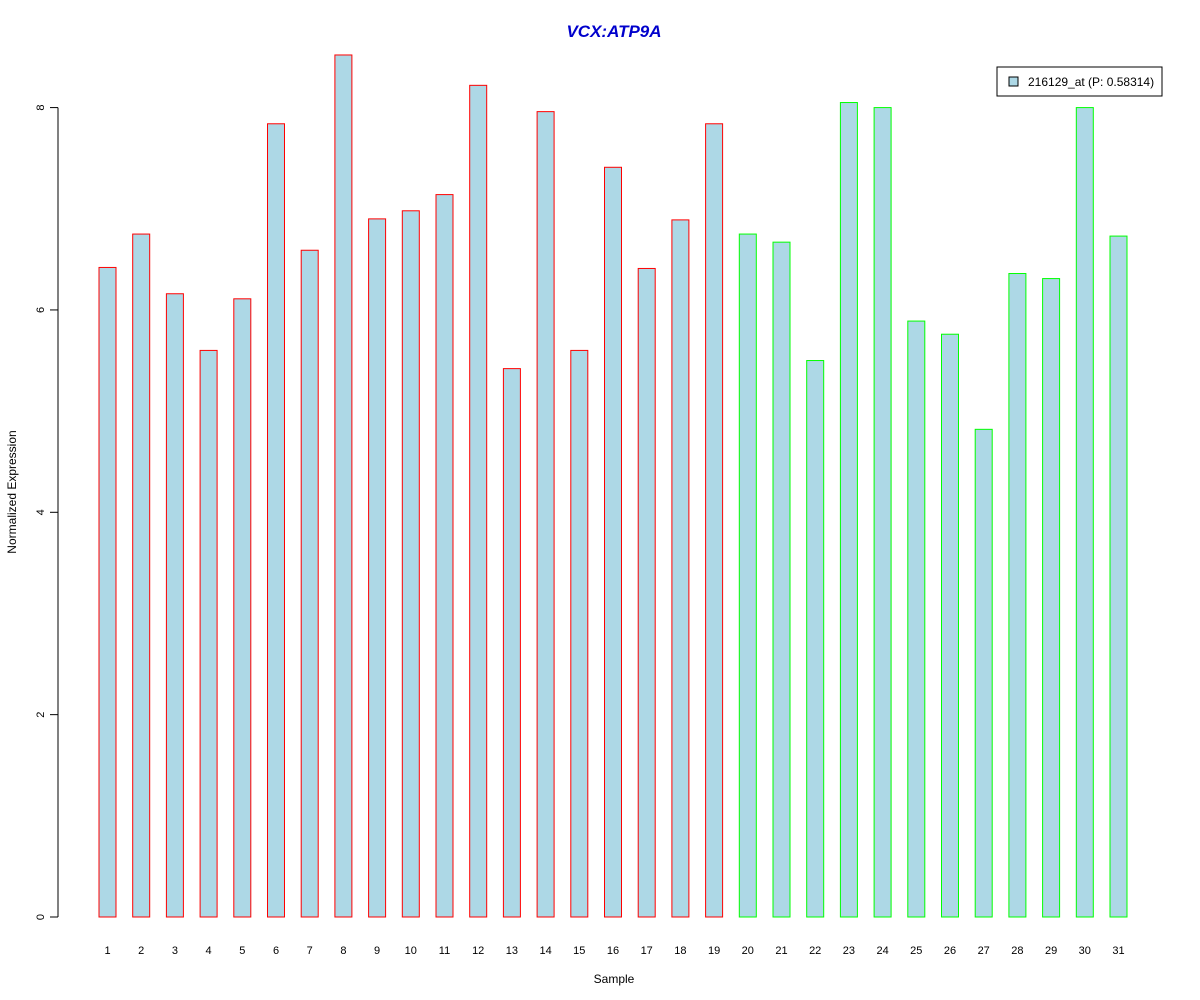 The width and height of the screenshot is (1200, 1000). What do you see at coordinates (276, 951) in the screenshot?
I see `x-tick-label: 6` at bounding box center [276, 951].